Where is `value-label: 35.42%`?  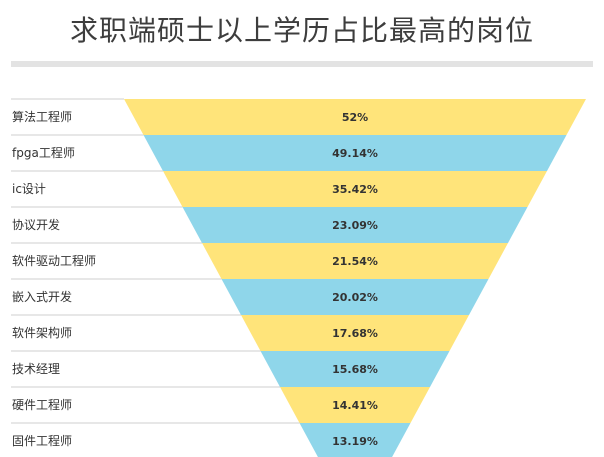
value-label: 35.42% is located at coordinates (355, 189).